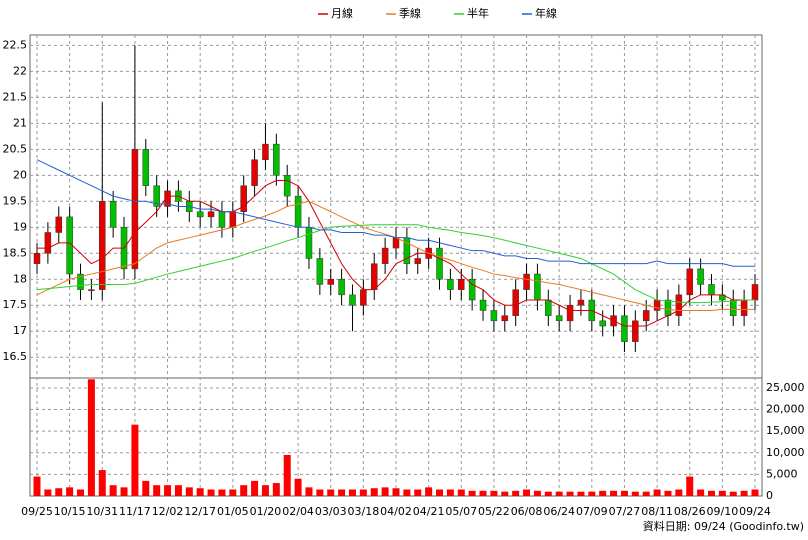  What do you see at coordinates (494, 511) in the screenshot?
I see `x-tick-label: 05/22` at bounding box center [494, 511].